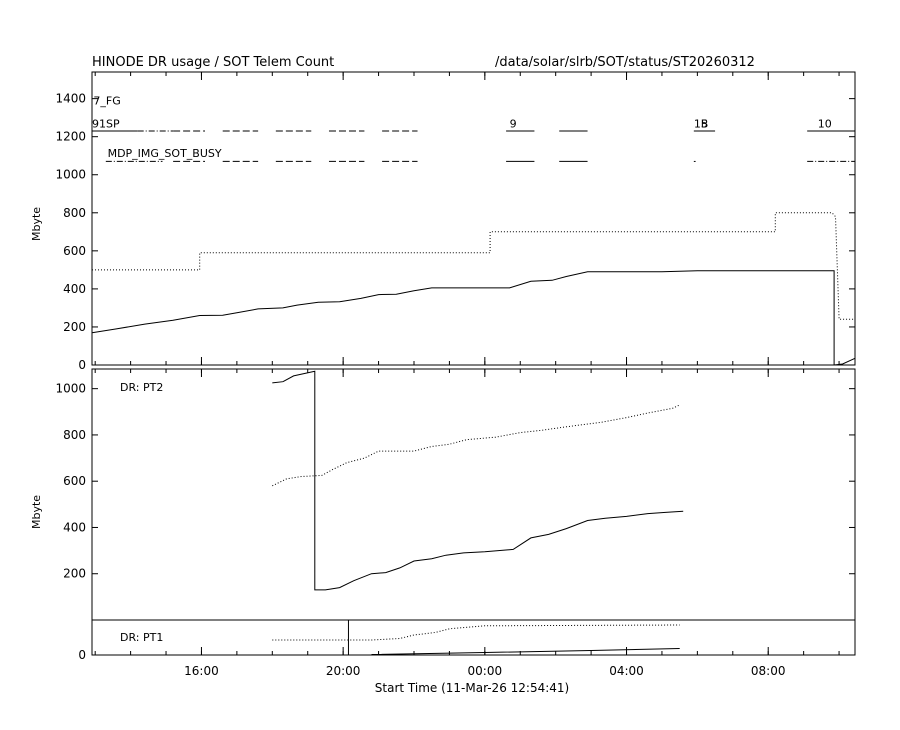 The height and width of the screenshot is (730, 900). Describe the element at coordinates (513, 123) in the screenshot. I see `status-annotation: 9` at that location.